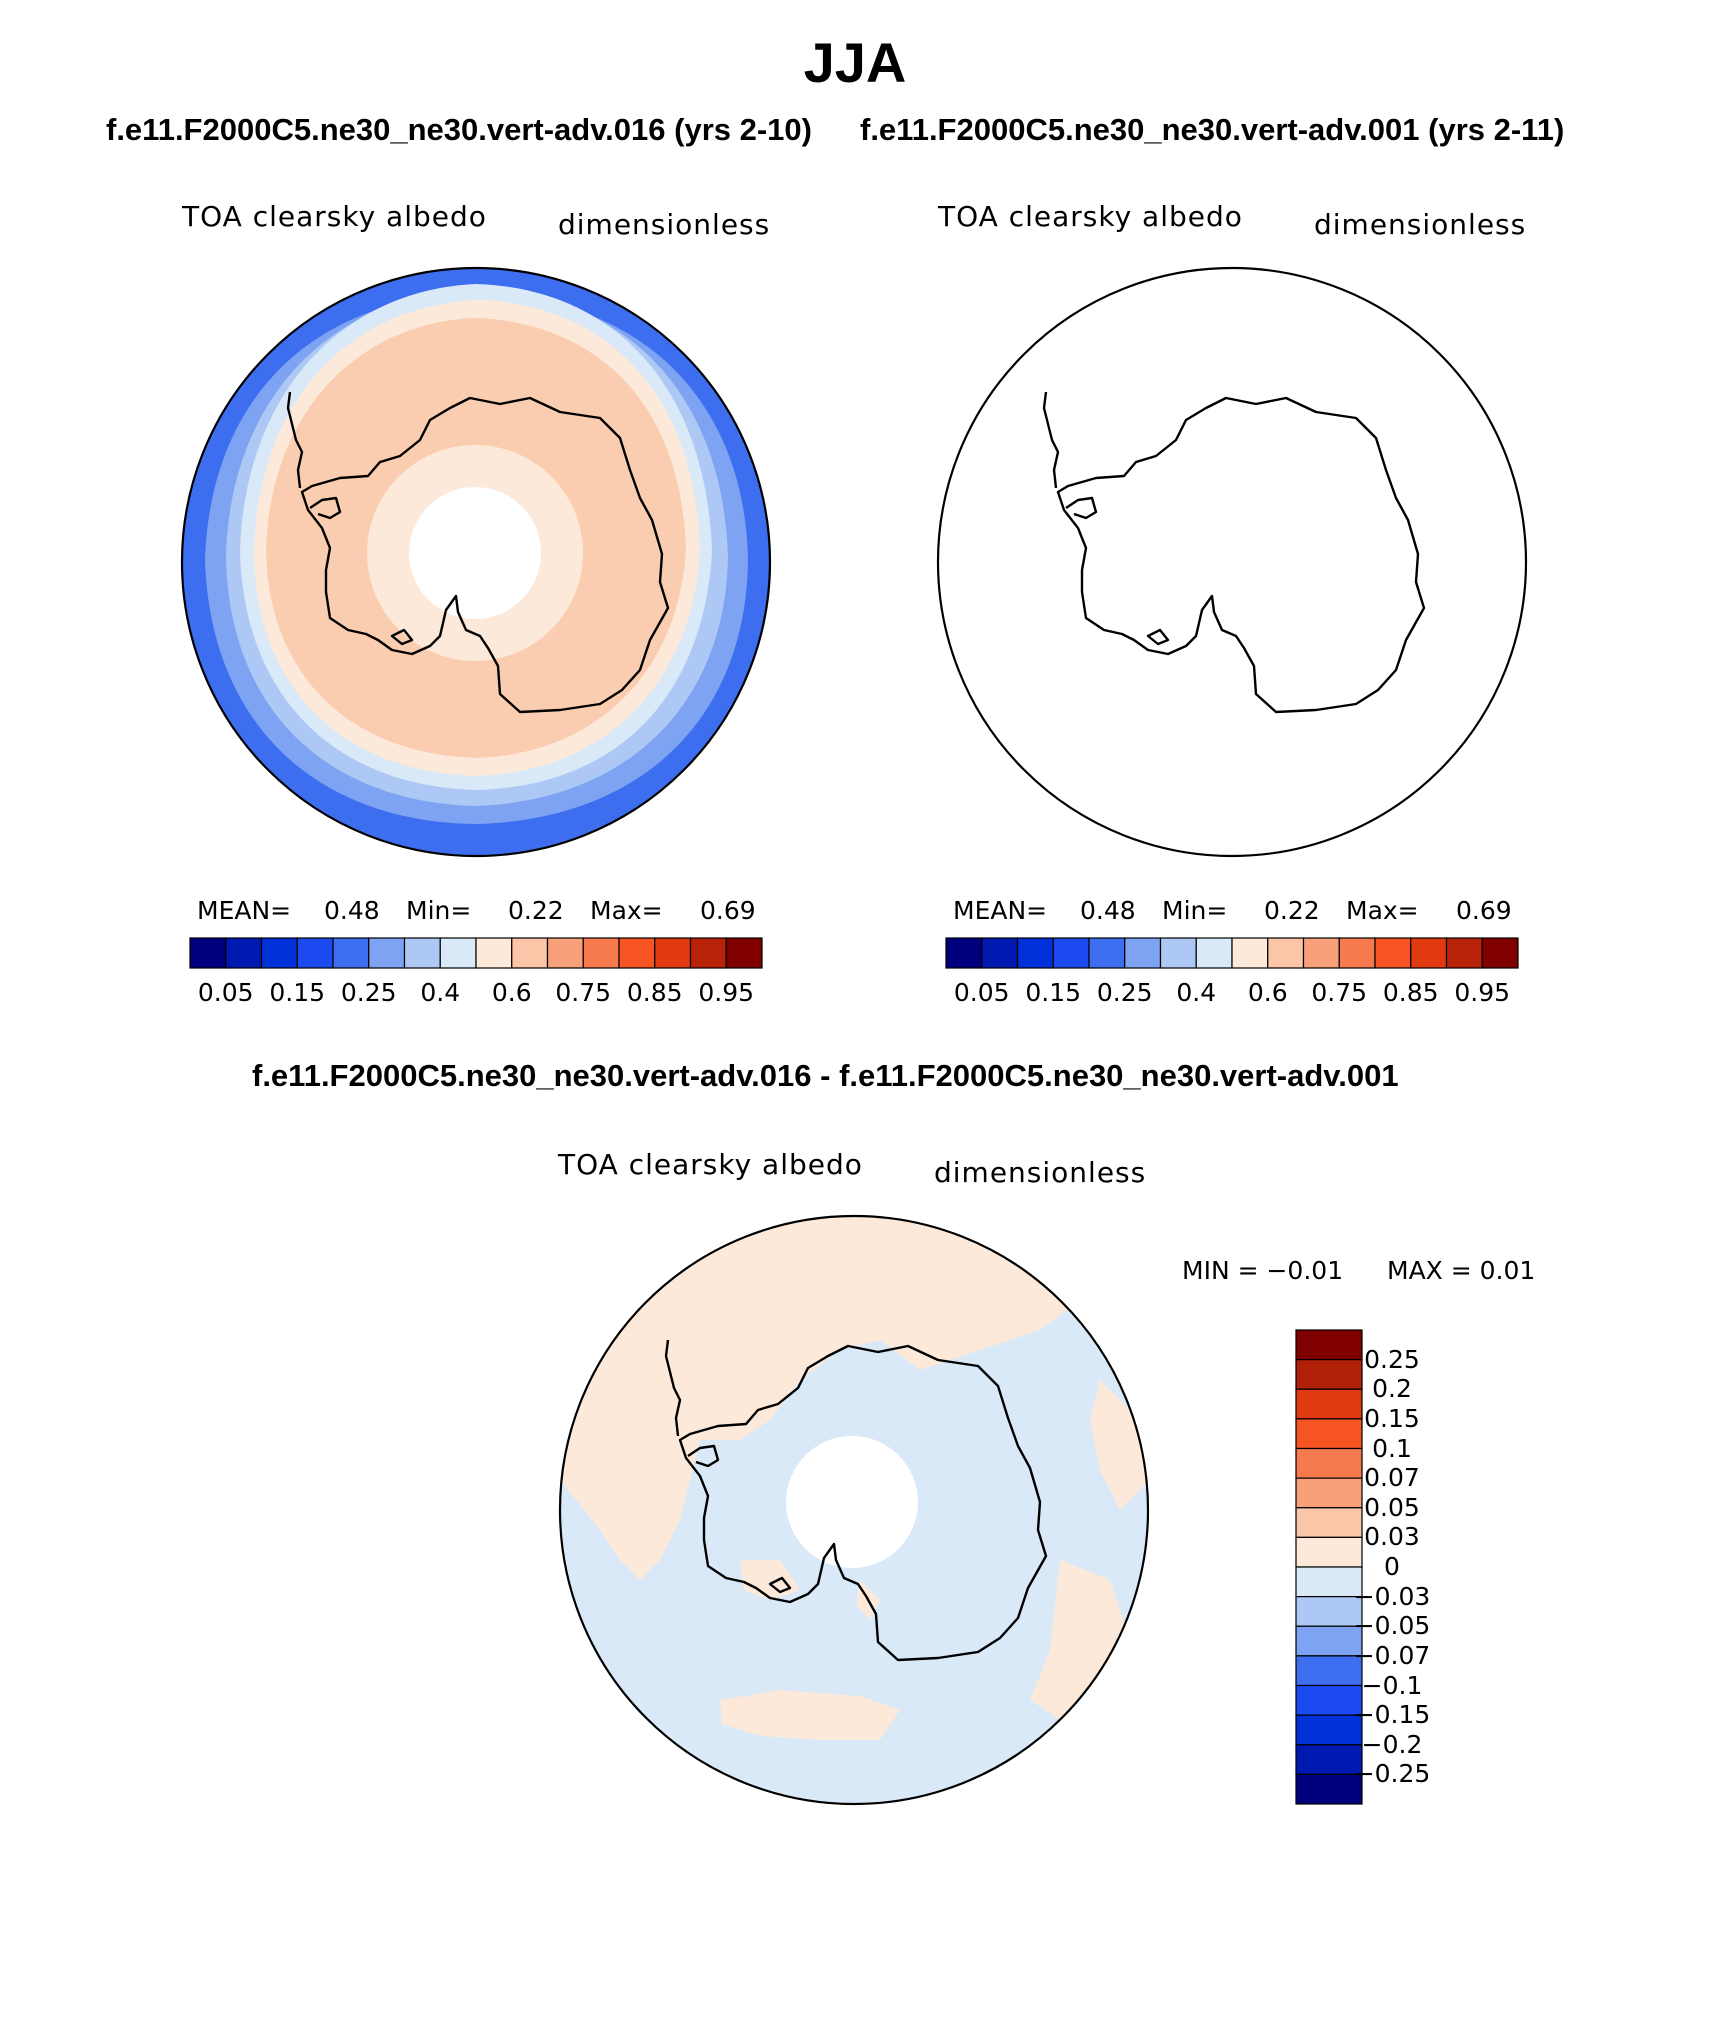  Describe the element at coordinates (1392, 1626) in the screenshot. I see `diff-colorbar-tick-label: −0.05` at that location.